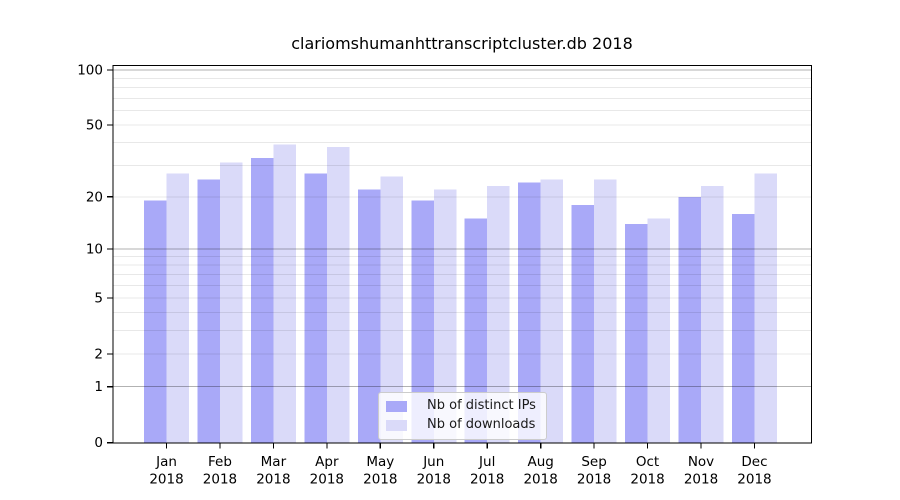 This screenshot has width=900, height=500. What do you see at coordinates (445, 316) in the screenshot?
I see `bar-downloads-jun` at bounding box center [445, 316].